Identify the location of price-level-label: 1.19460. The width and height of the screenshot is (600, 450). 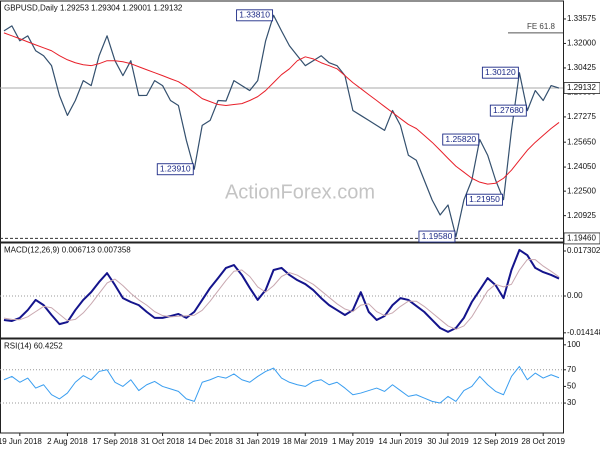
(581, 238).